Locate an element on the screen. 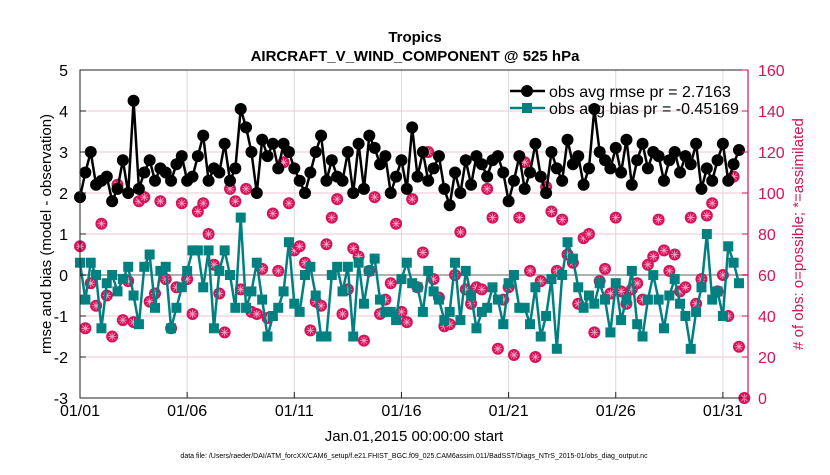  x-tick-label: 01/06 is located at coordinates (187, 411).